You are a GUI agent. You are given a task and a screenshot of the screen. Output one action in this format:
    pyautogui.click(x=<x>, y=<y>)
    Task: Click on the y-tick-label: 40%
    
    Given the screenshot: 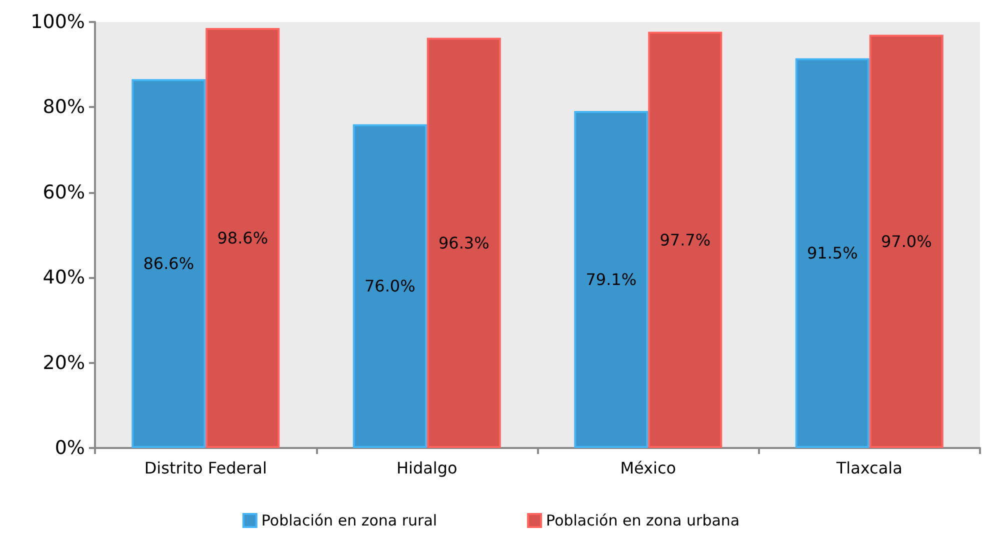 What is the action you would take?
    pyautogui.click(x=63, y=277)
    